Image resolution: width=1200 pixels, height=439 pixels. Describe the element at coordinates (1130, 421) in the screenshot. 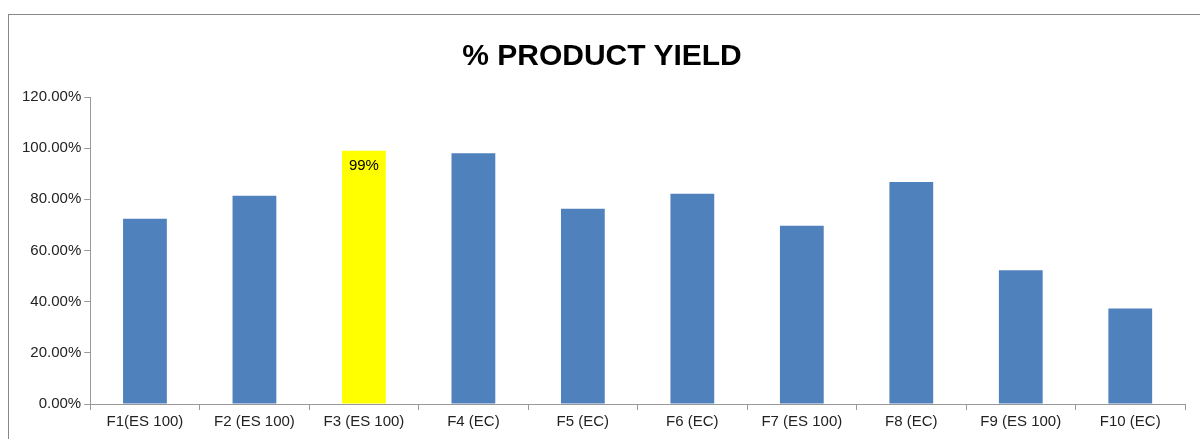

I see `x-tick-label: F10 (EC)` at that location.